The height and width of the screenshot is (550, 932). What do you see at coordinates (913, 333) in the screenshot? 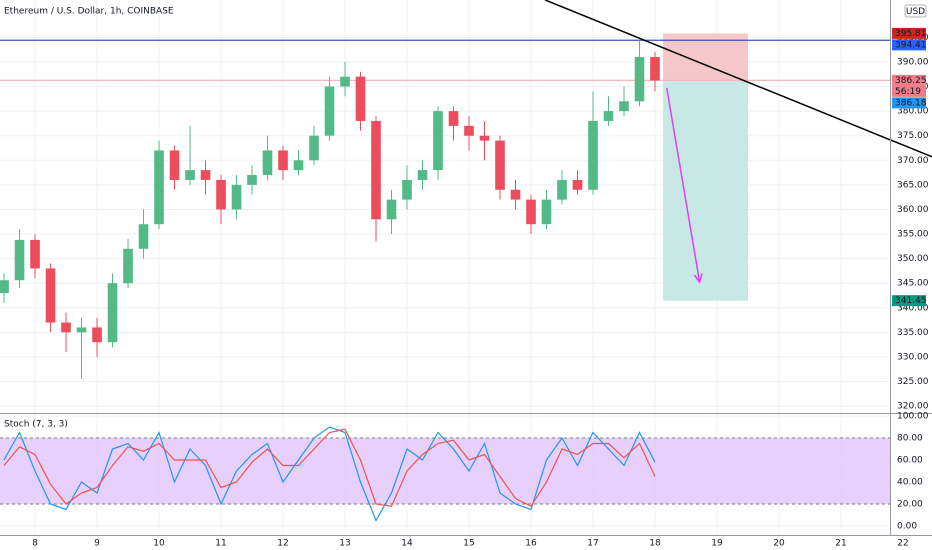
I see `y-tick-label: 335.00` at bounding box center [913, 333].